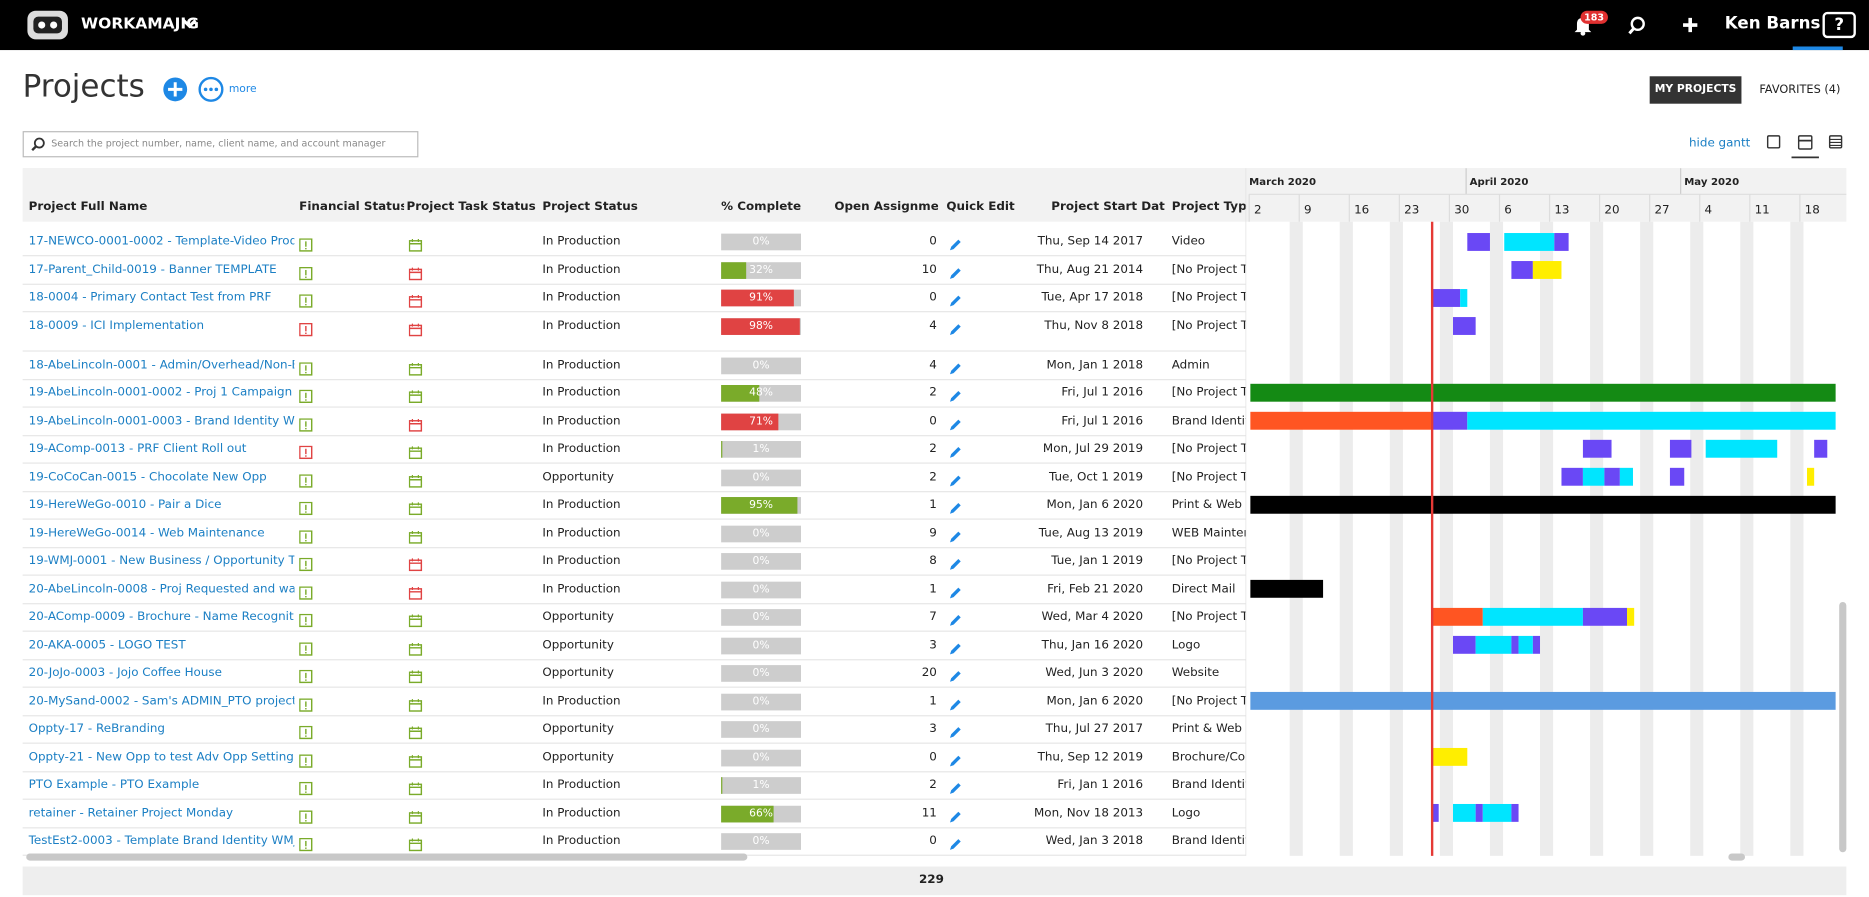 The image size is (1869, 897). I want to click on project-name: 20-JoJo-0003 - Jojo Coffee House, so click(125, 673).